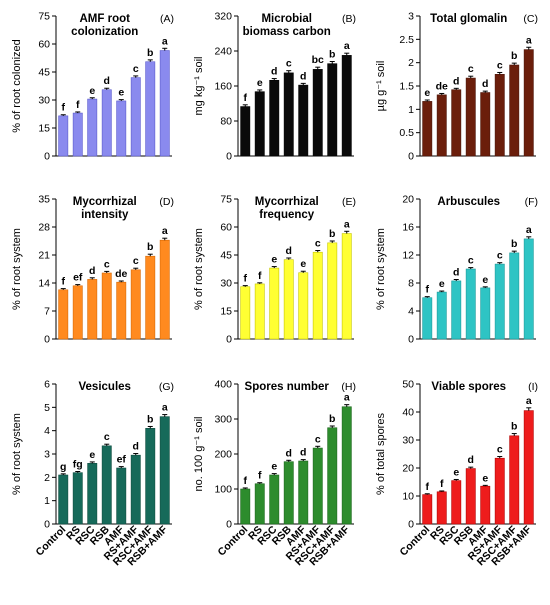 This screenshot has height=605, width=550. Describe the element at coordinates (199, 86) in the screenshot. I see `y-axis-label: mg kg⁻¹ soil` at that location.